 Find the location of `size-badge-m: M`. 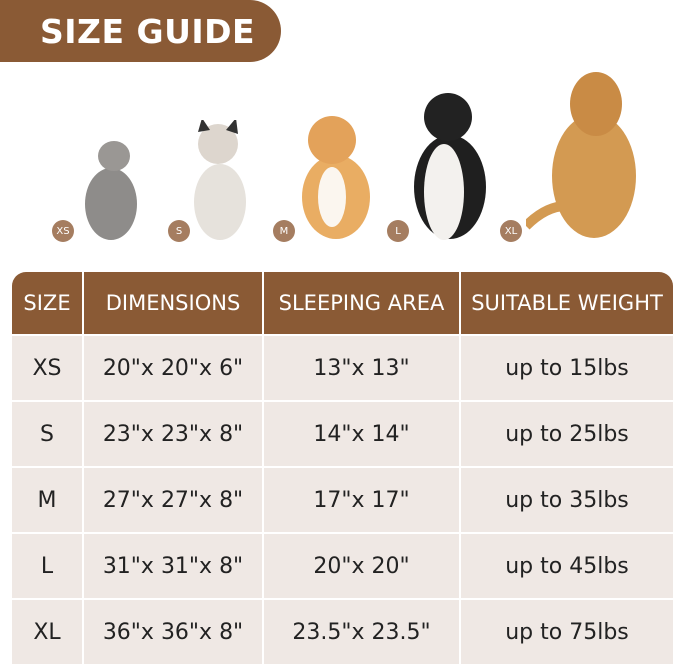

size-badge-m: M is located at coordinates (284, 231).